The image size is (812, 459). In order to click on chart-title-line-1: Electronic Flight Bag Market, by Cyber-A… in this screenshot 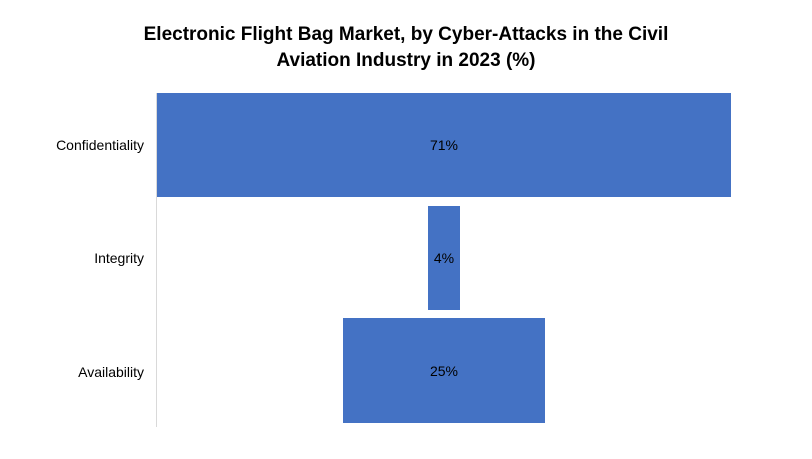, I will do `click(406, 34)`.